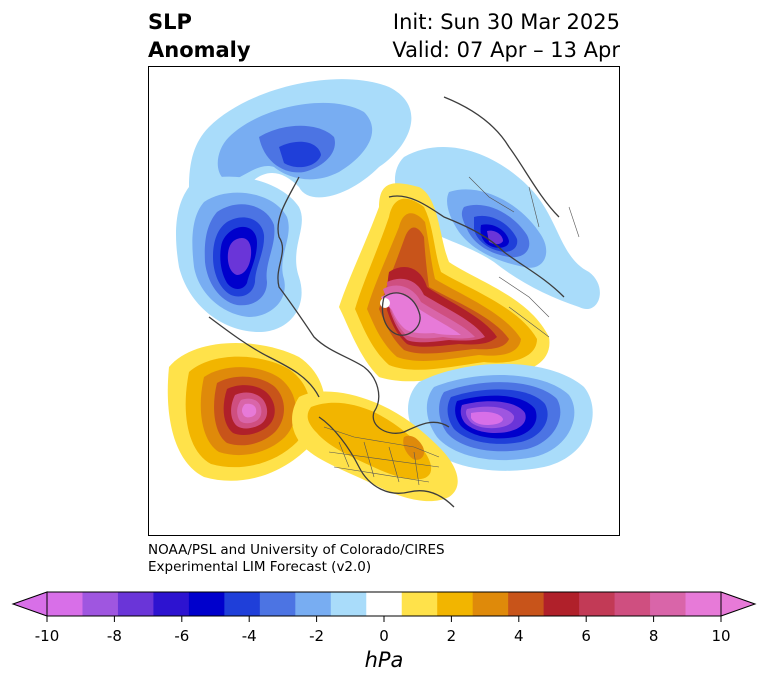 Image resolution: width=768 pixels, height=686 pixels. What do you see at coordinates (170, 22) in the screenshot?
I see `title-line-slp: SLP` at bounding box center [170, 22].